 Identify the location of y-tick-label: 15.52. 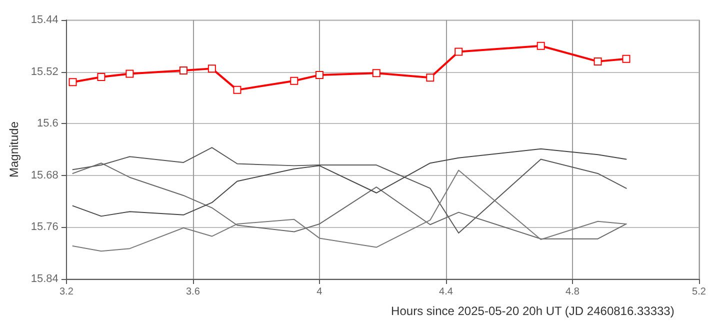
(44, 72).